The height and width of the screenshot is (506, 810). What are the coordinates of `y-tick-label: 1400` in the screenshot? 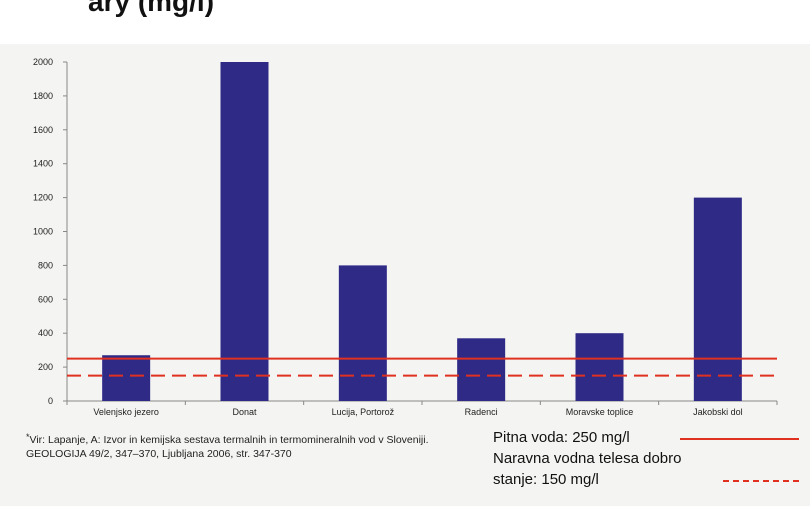 It's located at (43, 164).